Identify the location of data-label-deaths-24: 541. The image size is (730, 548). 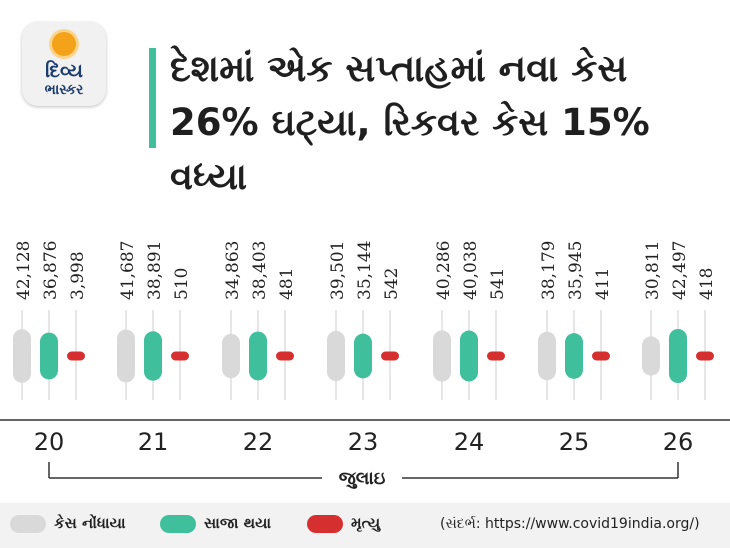
(498, 284).